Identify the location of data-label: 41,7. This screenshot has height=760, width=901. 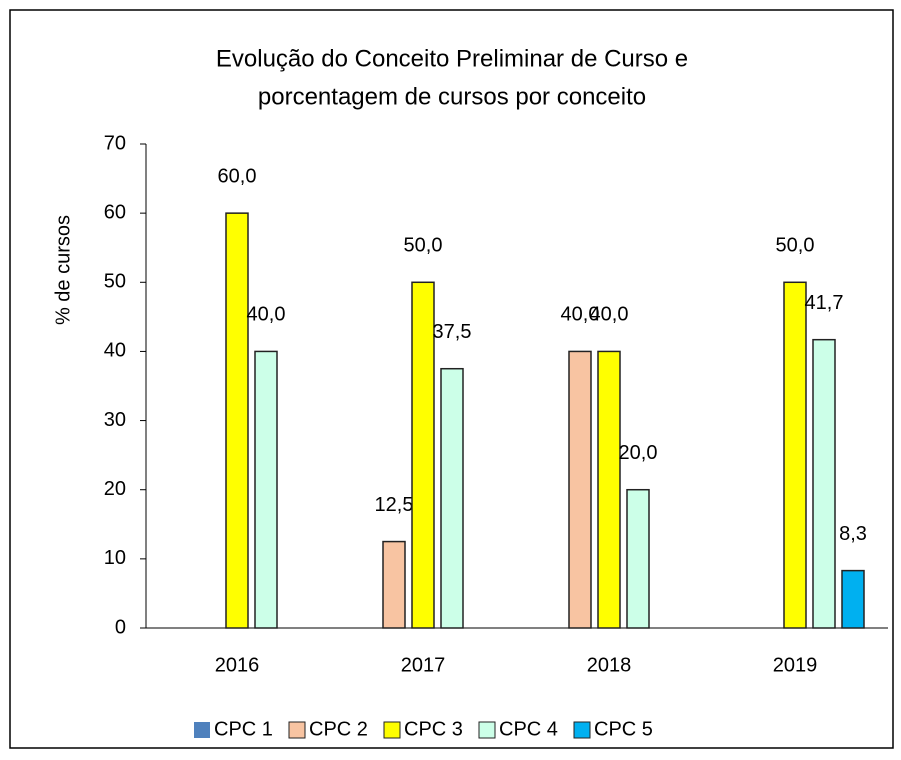
(824, 303).